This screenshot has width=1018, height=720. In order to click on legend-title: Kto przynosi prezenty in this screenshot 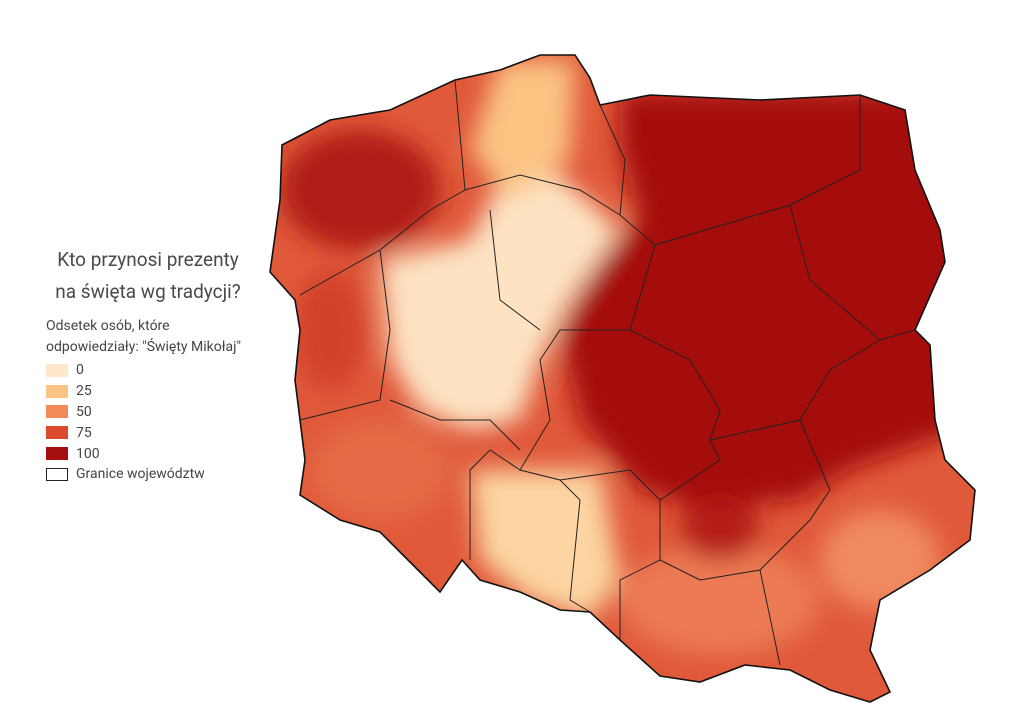, I will do `click(148, 259)`.